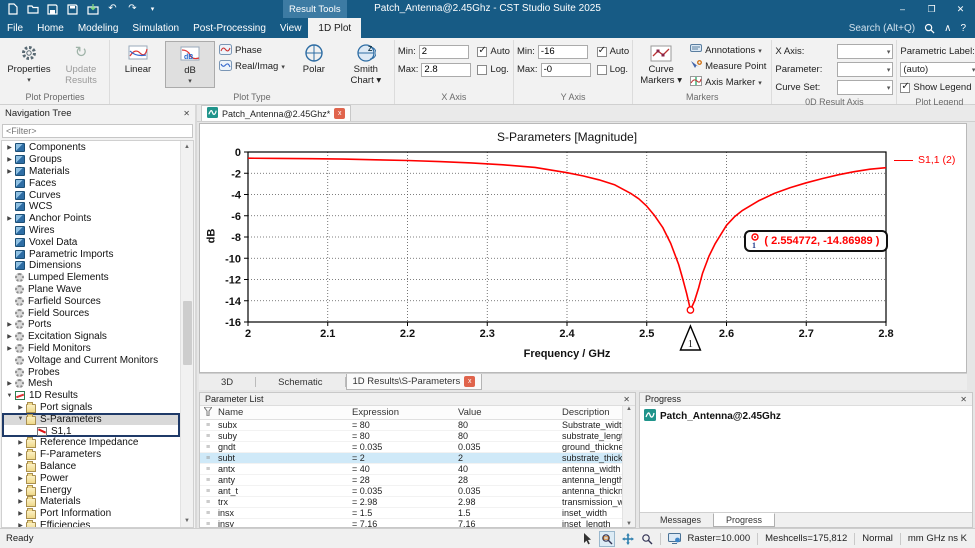  I want to click on tree-item: Lumped Elements, so click(91, 278).